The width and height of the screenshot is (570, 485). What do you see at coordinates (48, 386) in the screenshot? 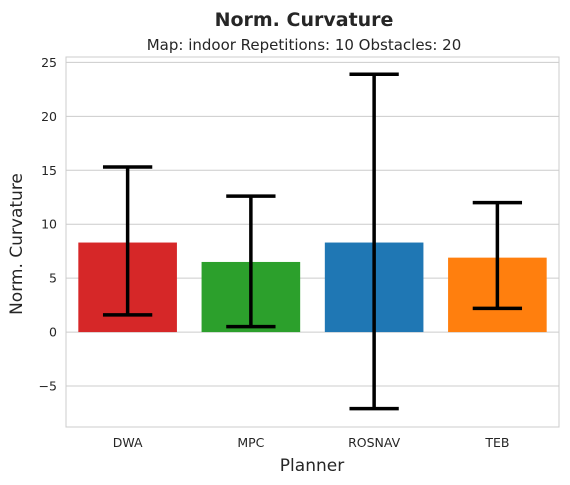
I see `y-tick-label: −5` at bounding box center [48, 386].